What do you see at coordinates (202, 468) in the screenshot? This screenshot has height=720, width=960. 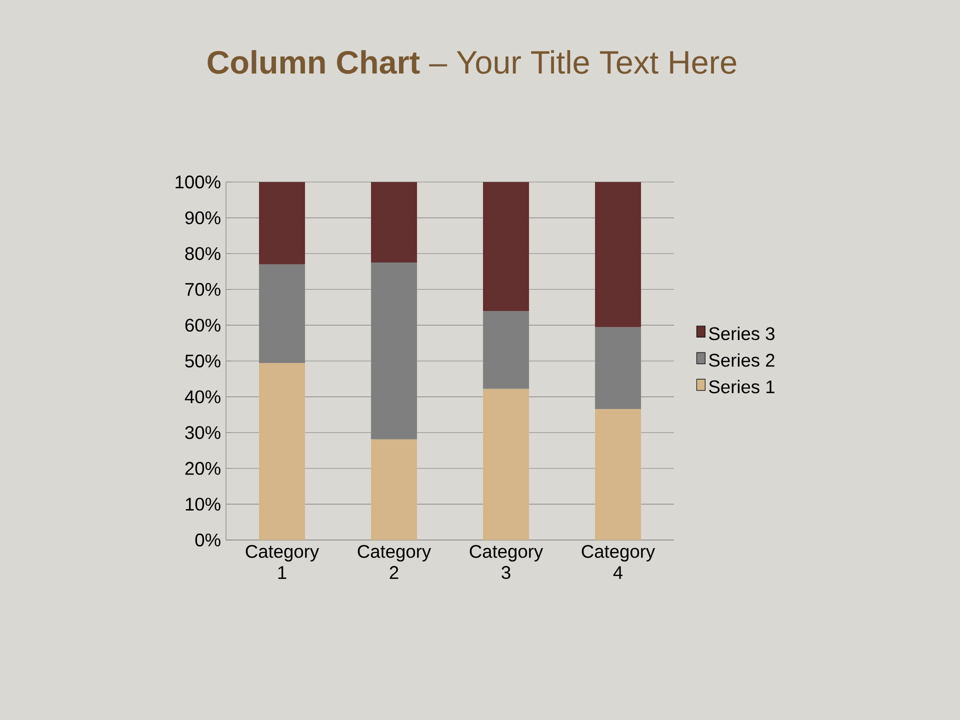 I see `y-tick-label: 20%` at bounding box center [202, 468].